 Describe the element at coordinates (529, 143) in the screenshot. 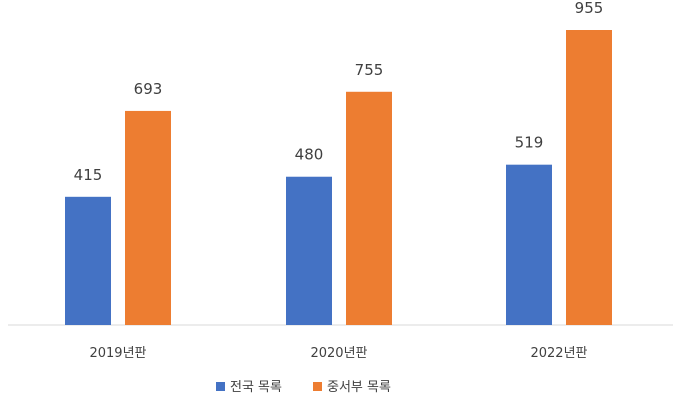

I see `value-label-series1-3: 519` at that location.